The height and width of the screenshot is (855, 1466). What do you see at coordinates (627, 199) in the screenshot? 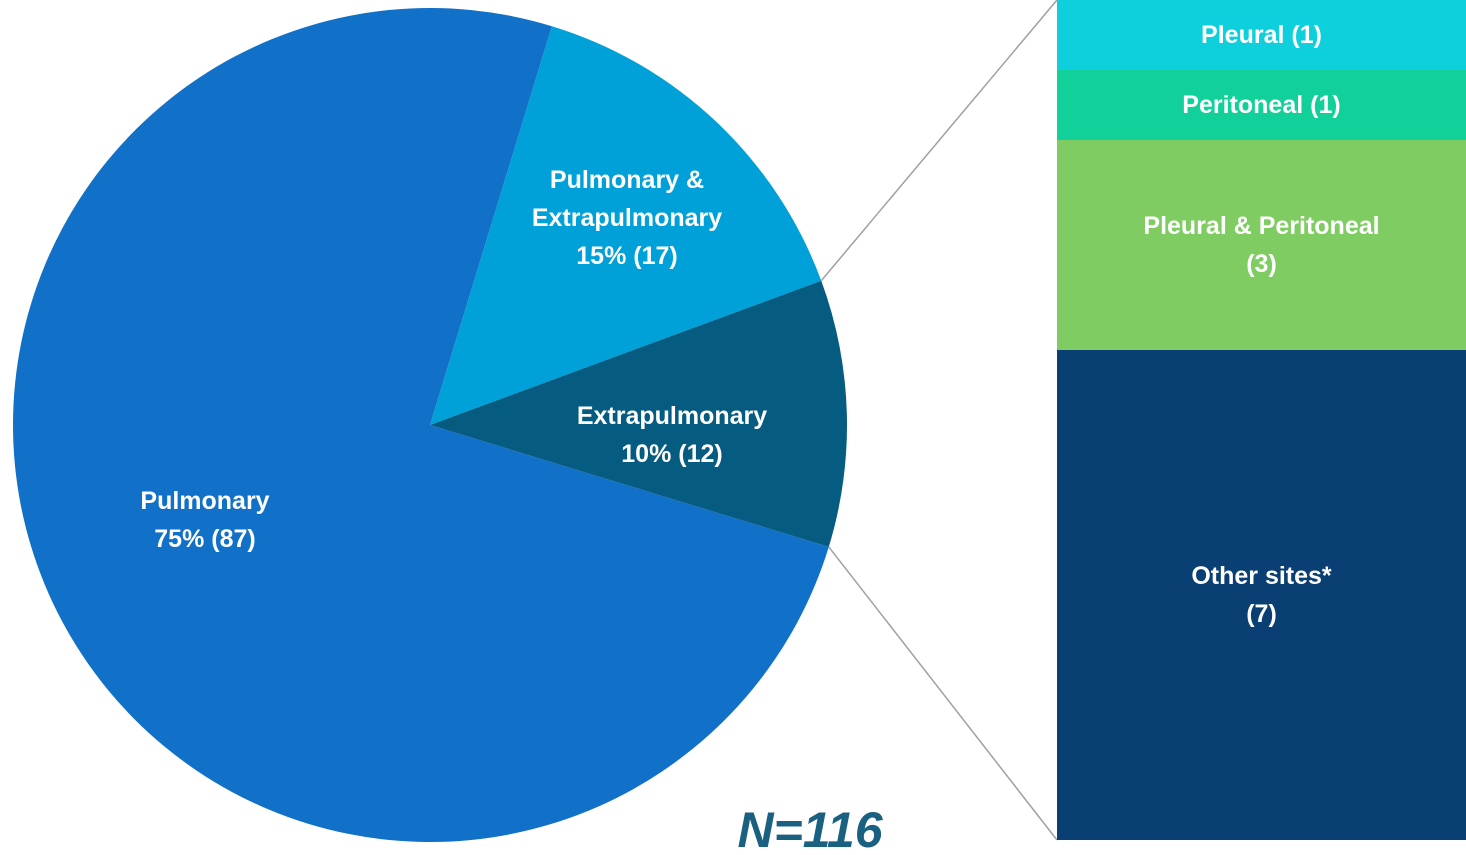
I see `slice-name: Pulmonary & Extrapulmonary` at bounding box center [627, 199].